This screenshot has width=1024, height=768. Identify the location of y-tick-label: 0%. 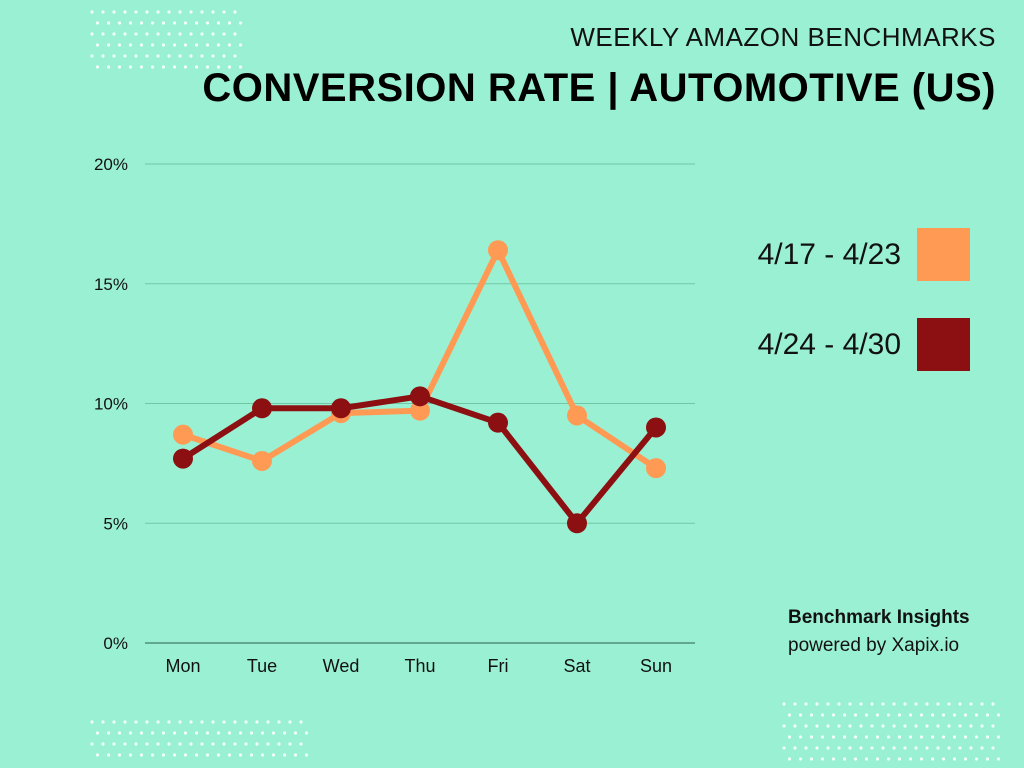
(115, 643).